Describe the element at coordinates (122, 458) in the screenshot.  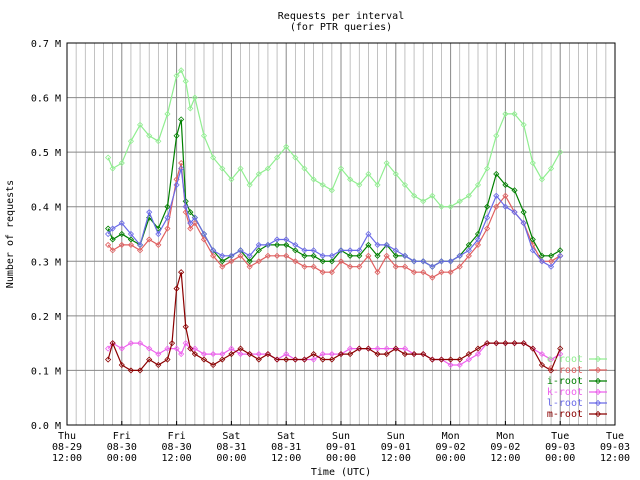
I see `x-tick-label: 00:00` at that location.